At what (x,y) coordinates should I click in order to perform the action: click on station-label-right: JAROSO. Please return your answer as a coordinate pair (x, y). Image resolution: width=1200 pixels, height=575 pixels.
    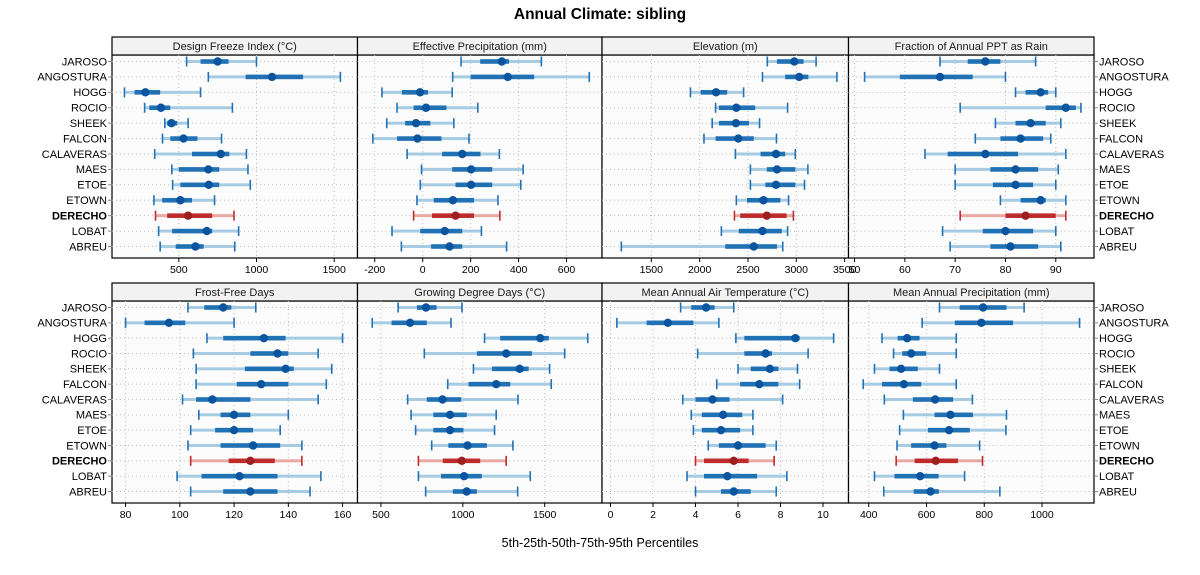
    Looking at the image, I should click on (1122, 308).